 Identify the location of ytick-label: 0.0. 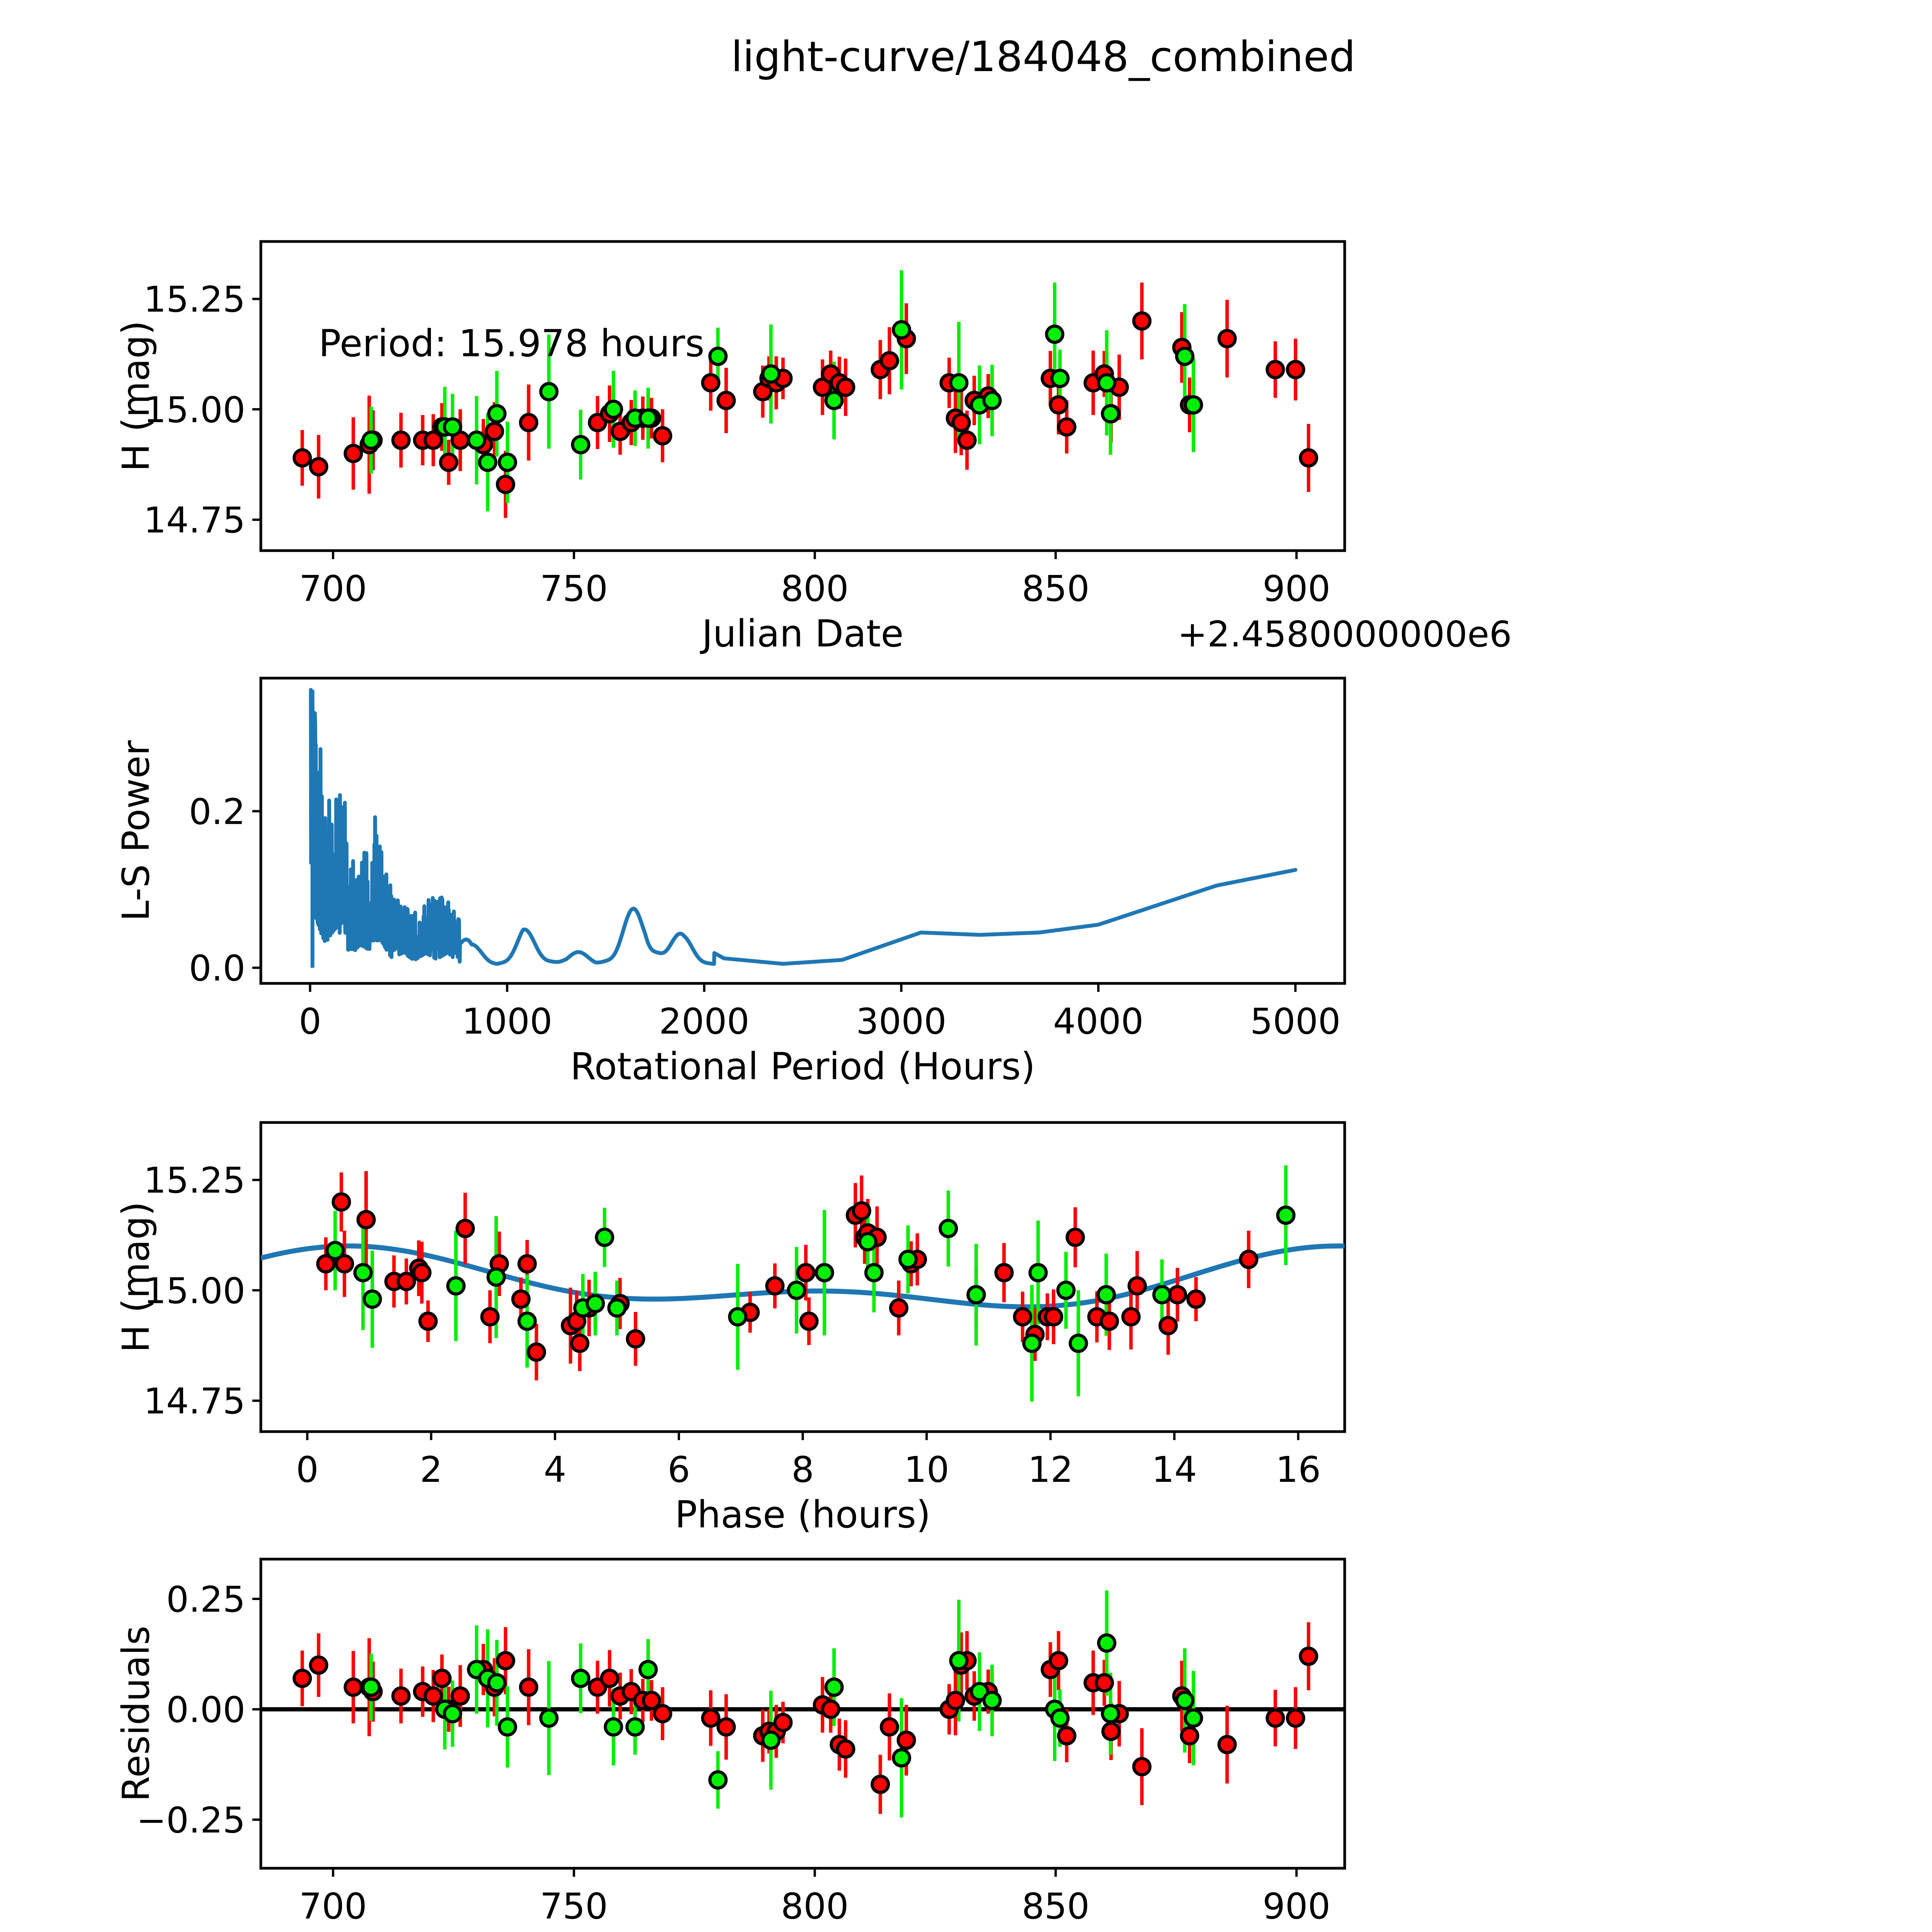
(217, 968).